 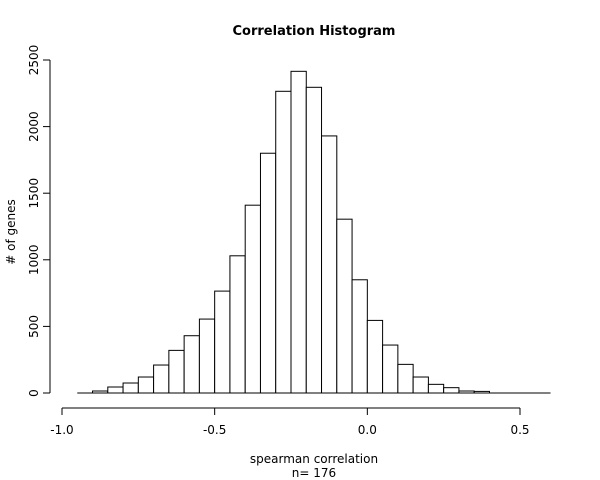 What do you see at coordinates (34, 260) in the screenshot?
I see `y-tick-label: 1000` at bounding box center [34, 260].